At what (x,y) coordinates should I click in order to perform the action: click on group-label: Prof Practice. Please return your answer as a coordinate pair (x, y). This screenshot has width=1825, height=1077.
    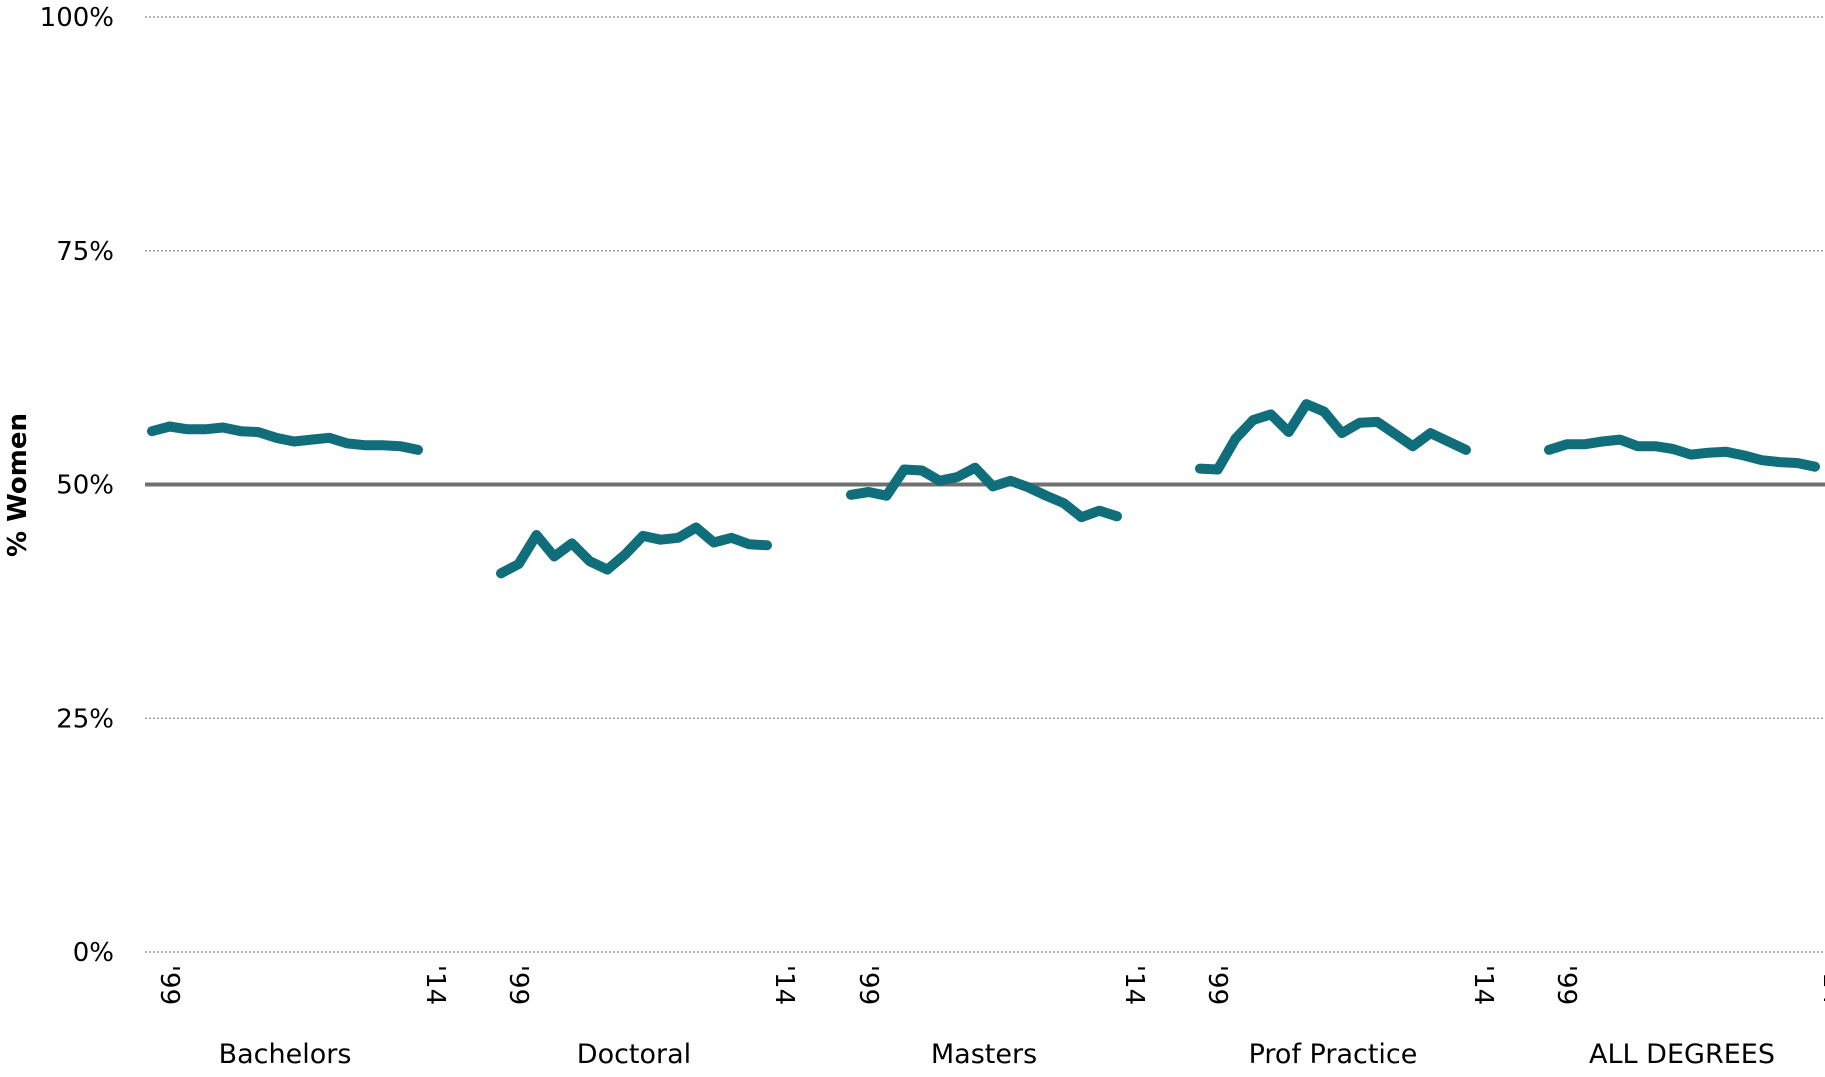
    Looking at the image, I should click on (1333, 1054).